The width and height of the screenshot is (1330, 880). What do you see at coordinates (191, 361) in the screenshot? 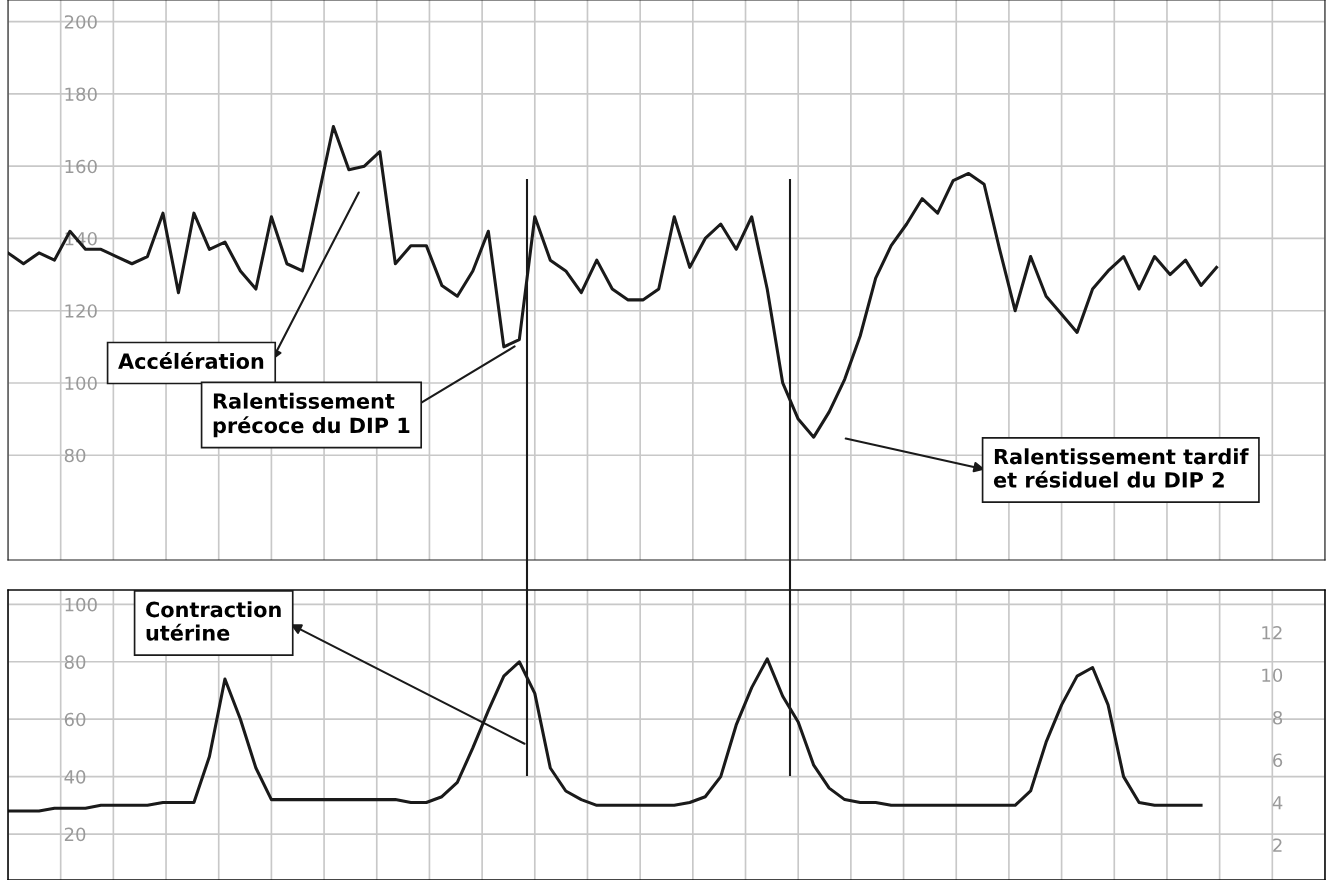
I see `annotation: Accélération` at bounding box center [191, 361].